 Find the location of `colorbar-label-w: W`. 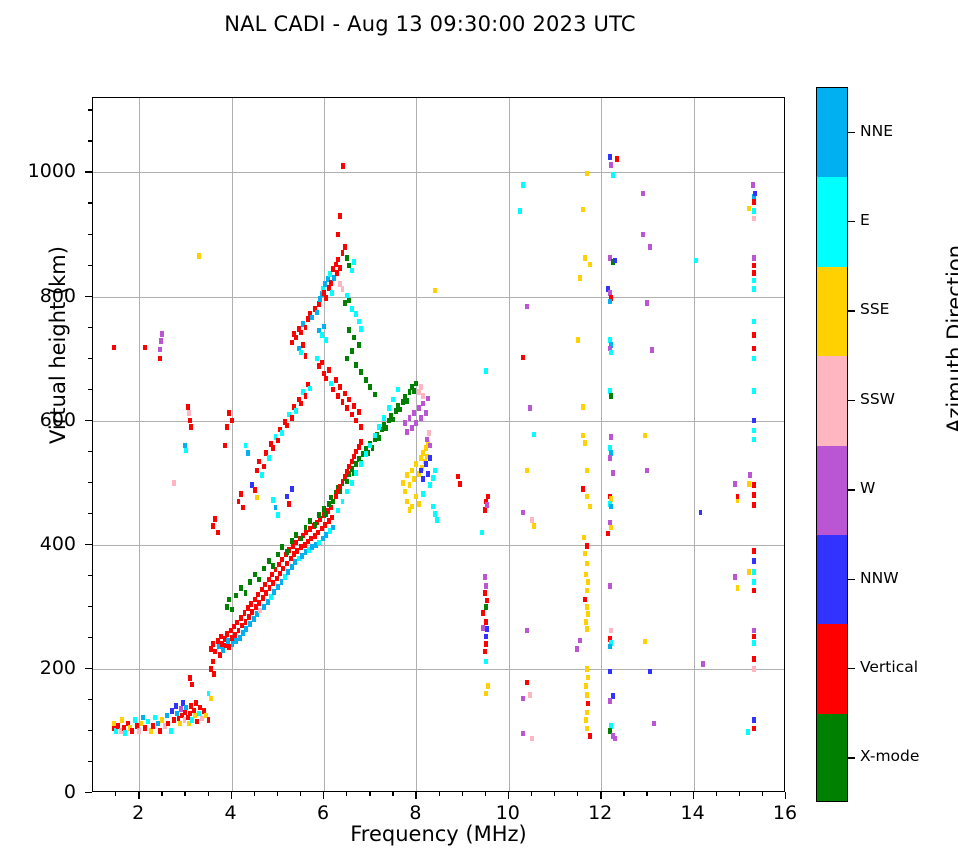

colorbar-label-w: W is located at coordinates (868, 488).